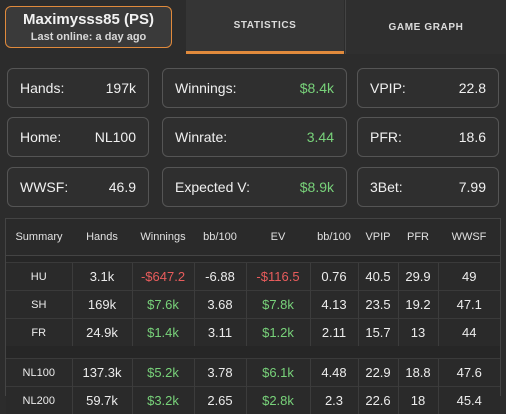 Image resolution: width=506 pixels, height=414 pixels. I want to click on stat-value: $8.4k, so click(317, 88).